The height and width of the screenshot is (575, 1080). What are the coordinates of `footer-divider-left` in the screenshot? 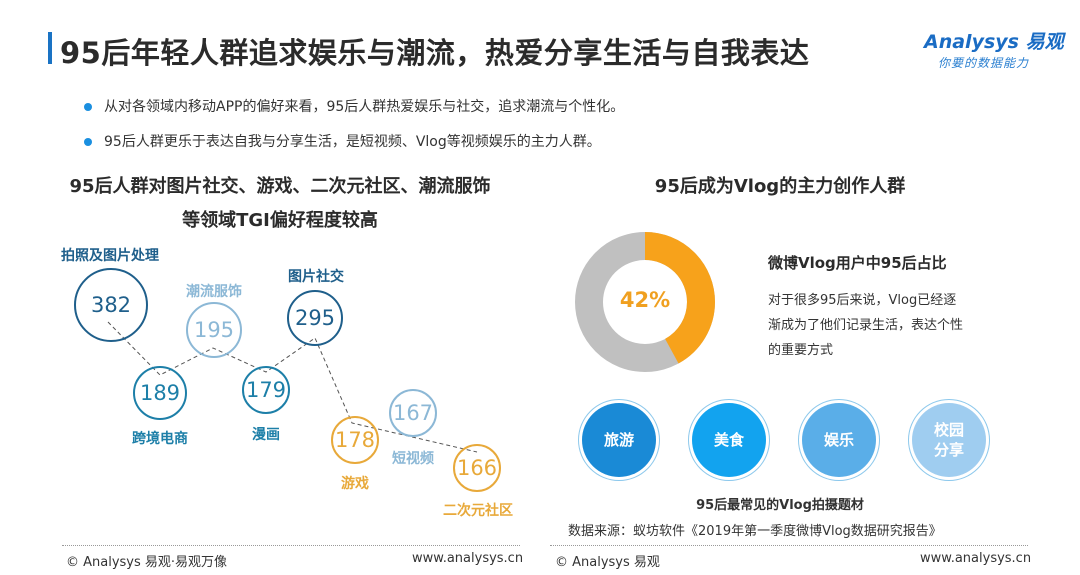 It's located at (291, 545).